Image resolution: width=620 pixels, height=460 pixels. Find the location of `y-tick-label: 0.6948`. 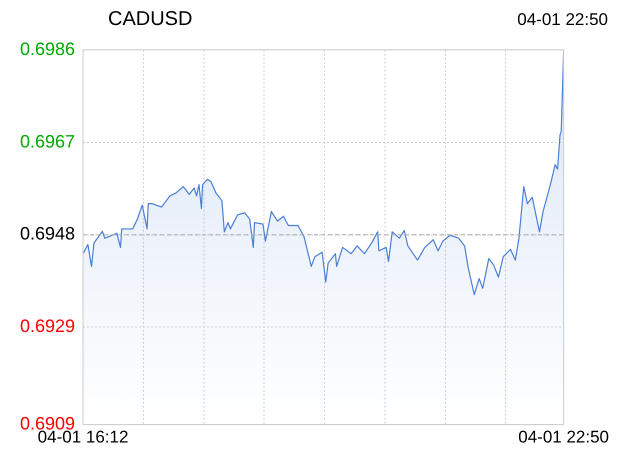

y-tick-label: 0.6948 is located at coordinates (48, 234).